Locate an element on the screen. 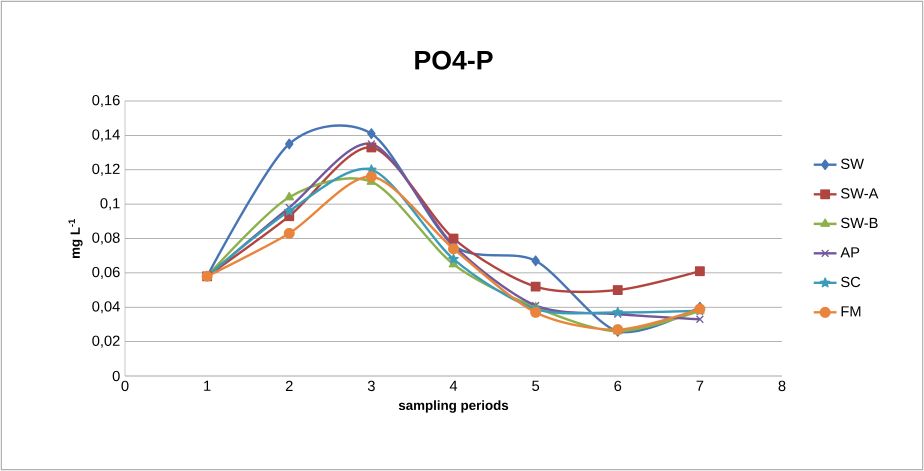 This screenshot has height=471, width=924. x-tick-label: 3 is located at coordinates (371, 386).